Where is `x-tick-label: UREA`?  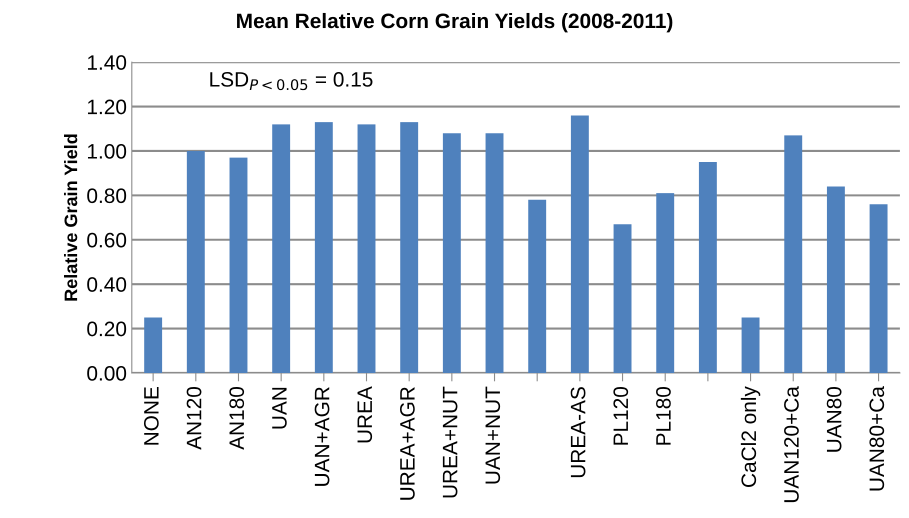 x-tick-label: UREA is located at coordinates (365, 414).